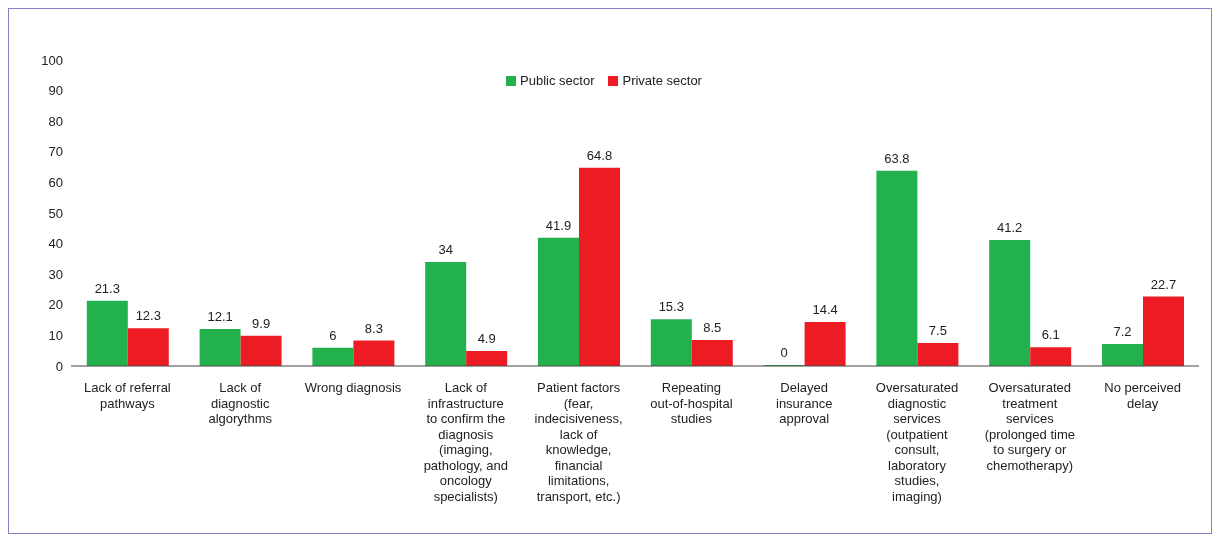  I want to click on data-label: 7.2, so click(1122, 331).